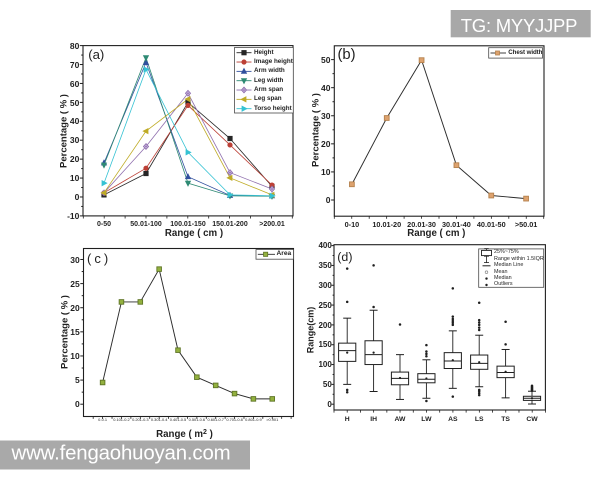  I want to click on svg-text: TG: MYYJJPP, so click(519, 25).